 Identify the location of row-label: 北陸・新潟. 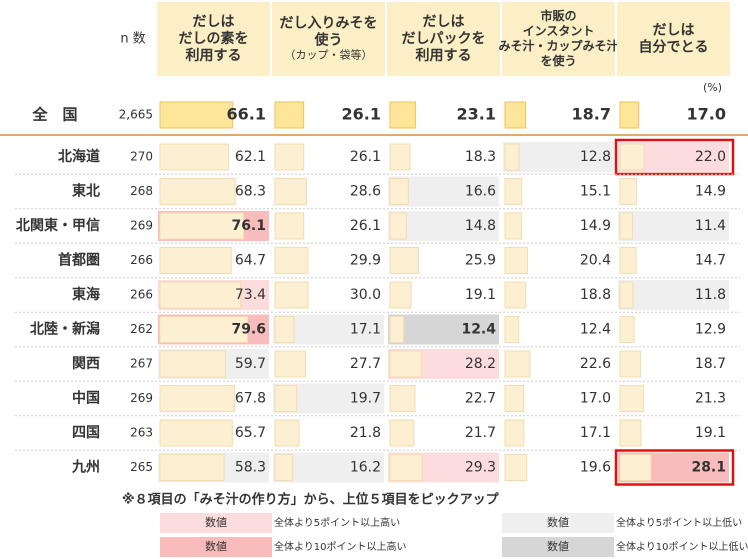
(65, 329).